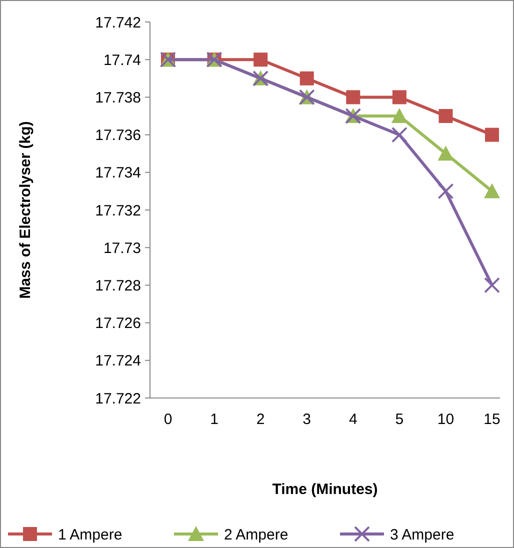  Describe the element at coordinates (445, 419) in the screenshot. I see `x-tick-label: 10` at that location.